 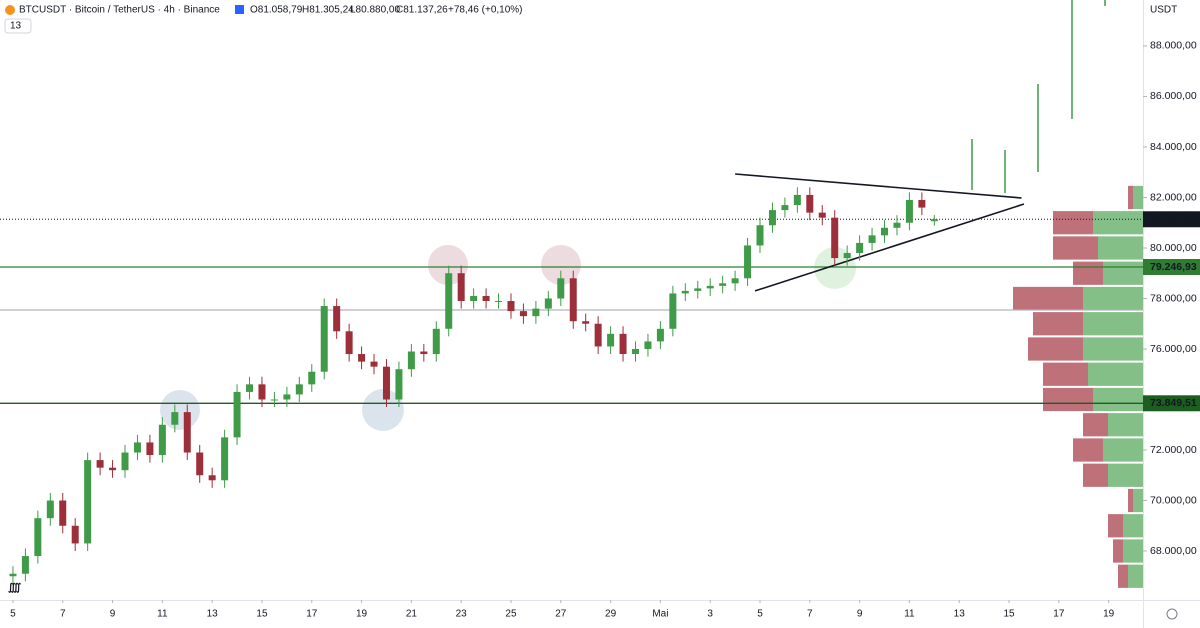 I want to click on trend-line, so click(x=889, y=247).